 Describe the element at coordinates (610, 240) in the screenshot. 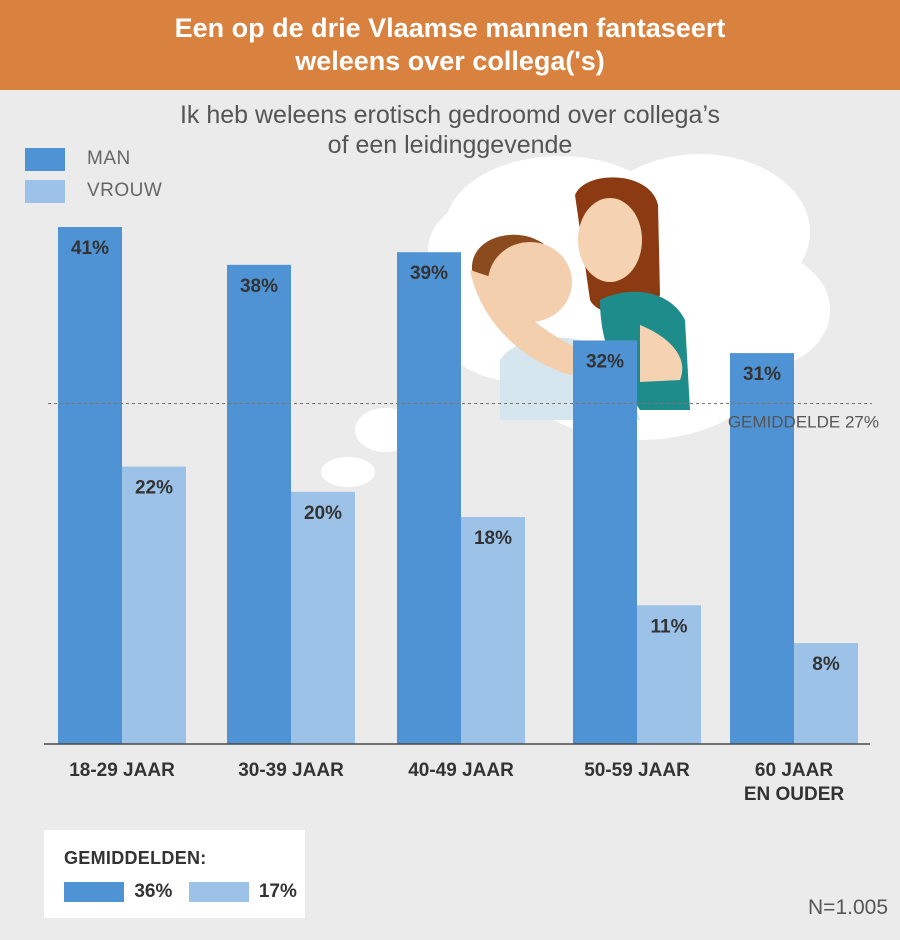

I see `woman-face` at that location.